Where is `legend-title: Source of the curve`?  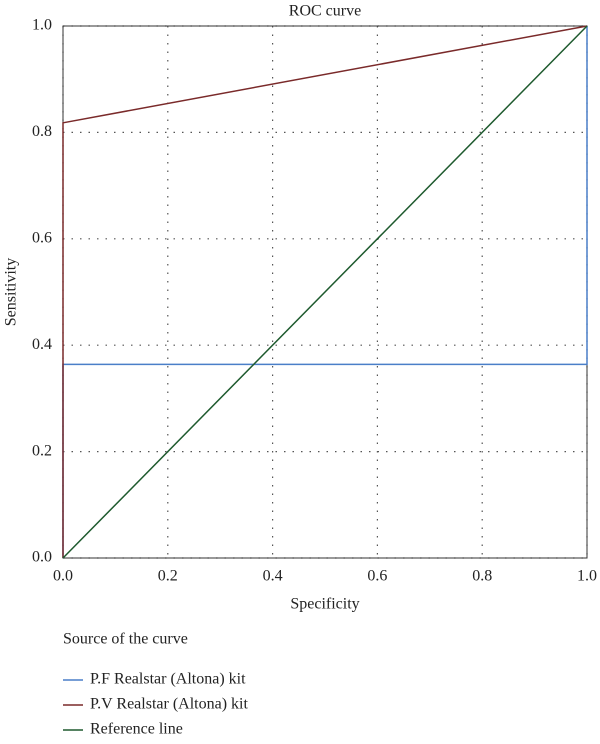 legend-title: Source of the curve is located at coordinates (125, 639).